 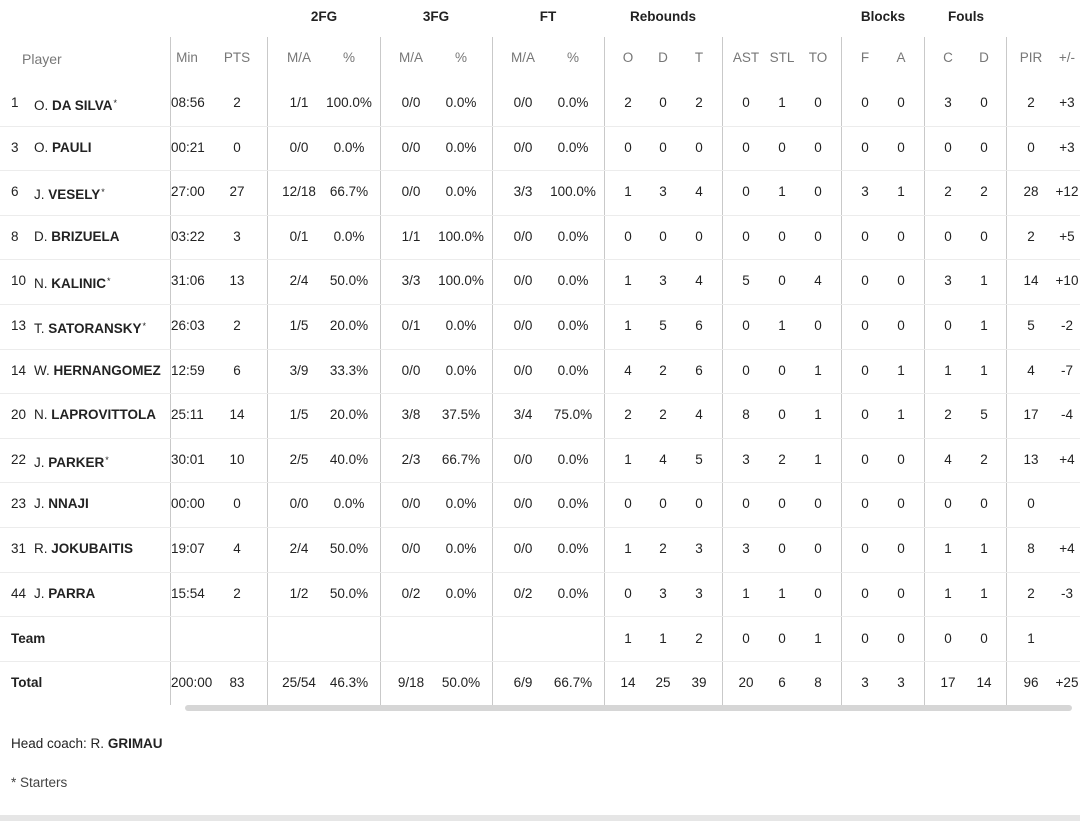 What do you see at coordinates (948, 147) in the screenshot?
I see `stat-foul_c: 0` at bounding box center [948, 147].